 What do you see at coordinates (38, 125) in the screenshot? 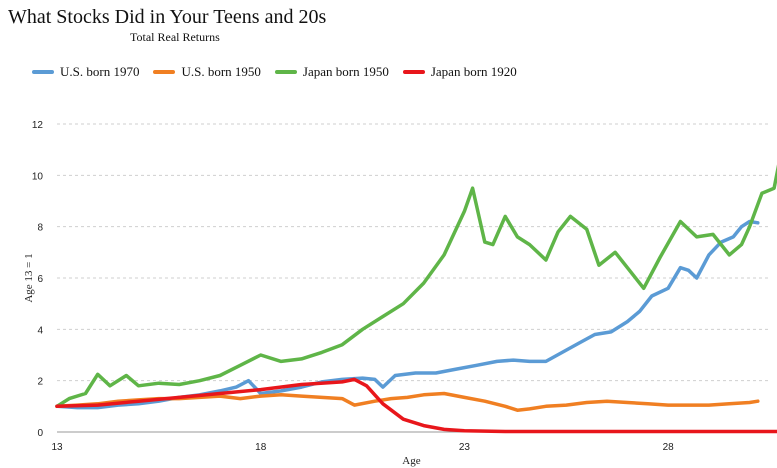
I see `y-tick-label: 12` at bounding box center [38, 125].